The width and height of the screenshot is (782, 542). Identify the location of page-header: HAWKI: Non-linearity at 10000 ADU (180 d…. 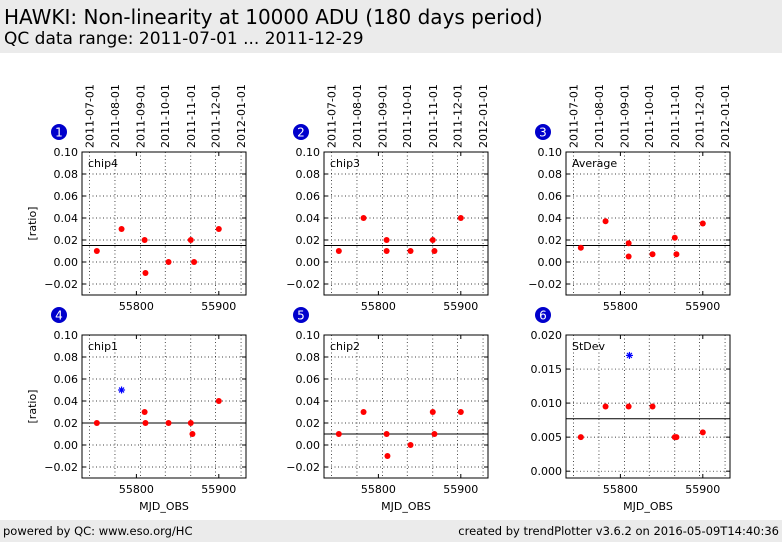
(391, 26).